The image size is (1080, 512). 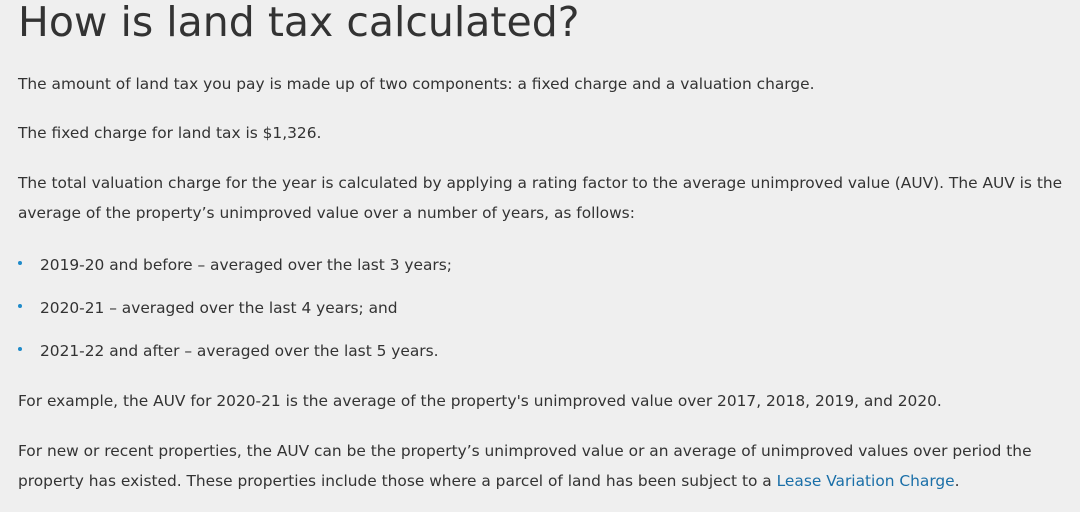 I want to click on page-title: How is land tax calculated?, so click(x=299, y=23).